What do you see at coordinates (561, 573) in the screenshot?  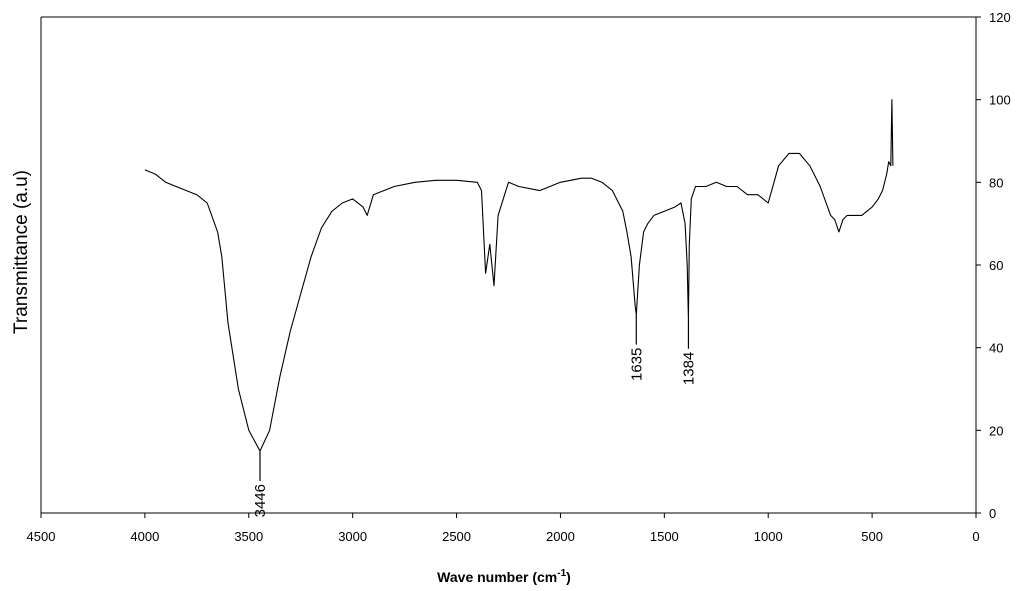 I see `x-axis-label-superscript: -1` at bounding box center [561, 573].